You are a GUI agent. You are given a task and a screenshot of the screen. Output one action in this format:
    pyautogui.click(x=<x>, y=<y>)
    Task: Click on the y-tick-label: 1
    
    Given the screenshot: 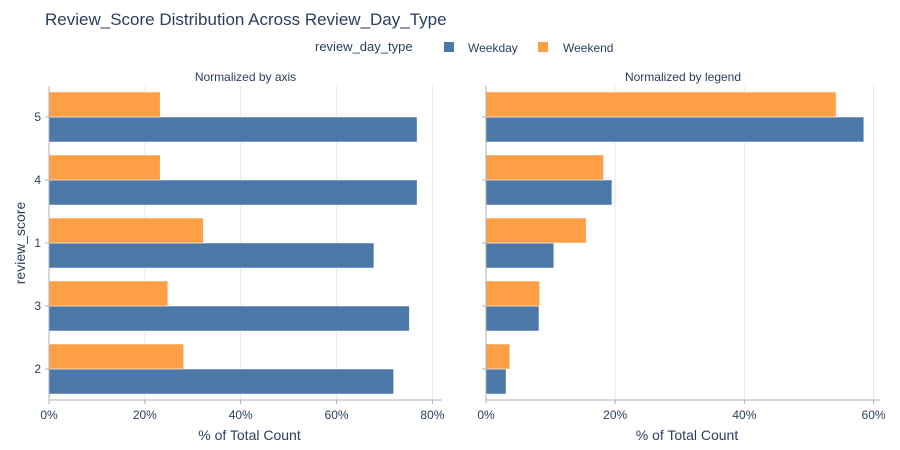 What is the action you would take?
    pyautogui.click(x=37, y=243)
    